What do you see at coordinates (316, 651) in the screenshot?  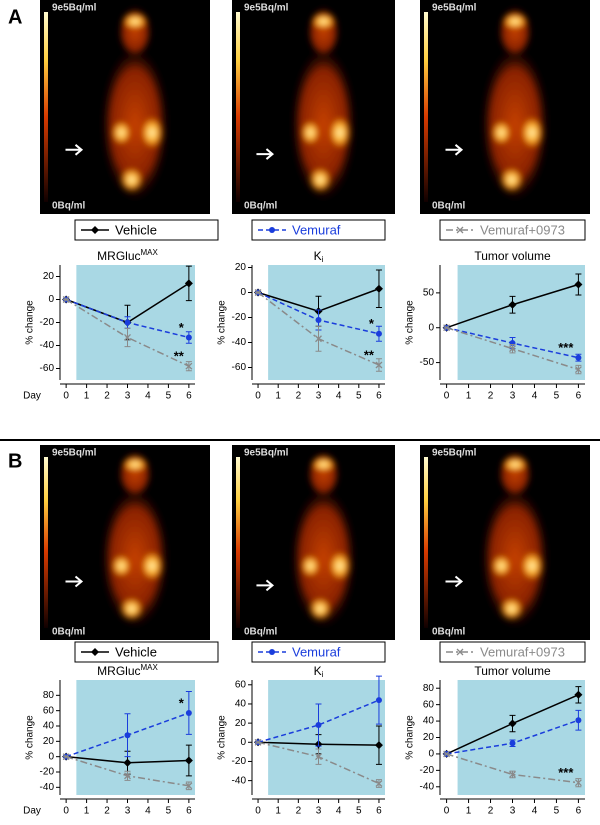 I see `legend-label: Vemuraf` at bounding box center [316, 651].